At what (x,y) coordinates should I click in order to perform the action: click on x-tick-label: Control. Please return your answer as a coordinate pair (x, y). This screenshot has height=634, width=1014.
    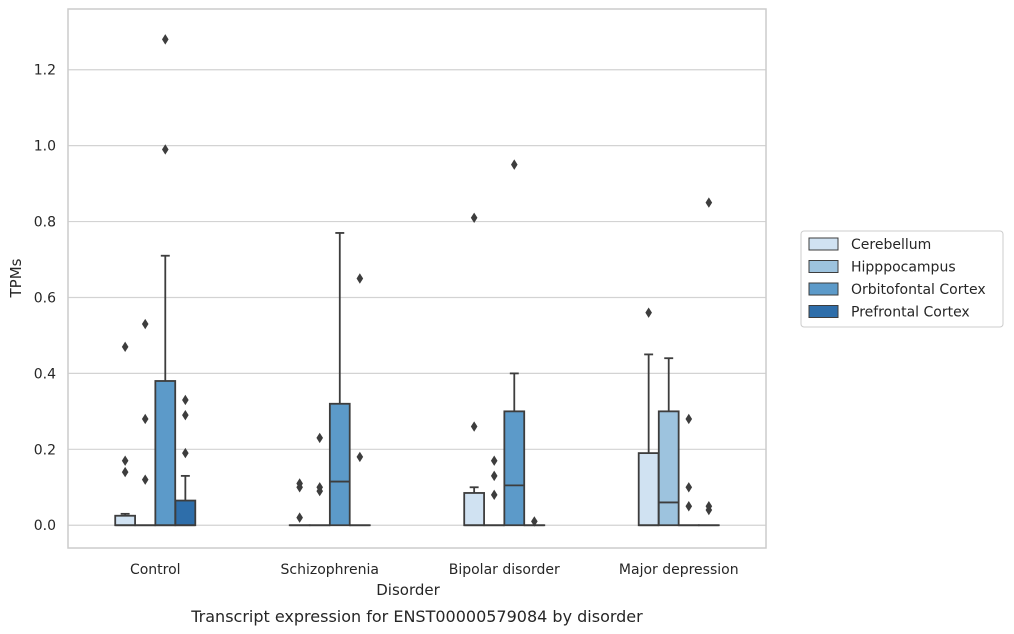
    Looking at the image, I should click on (155, 570).